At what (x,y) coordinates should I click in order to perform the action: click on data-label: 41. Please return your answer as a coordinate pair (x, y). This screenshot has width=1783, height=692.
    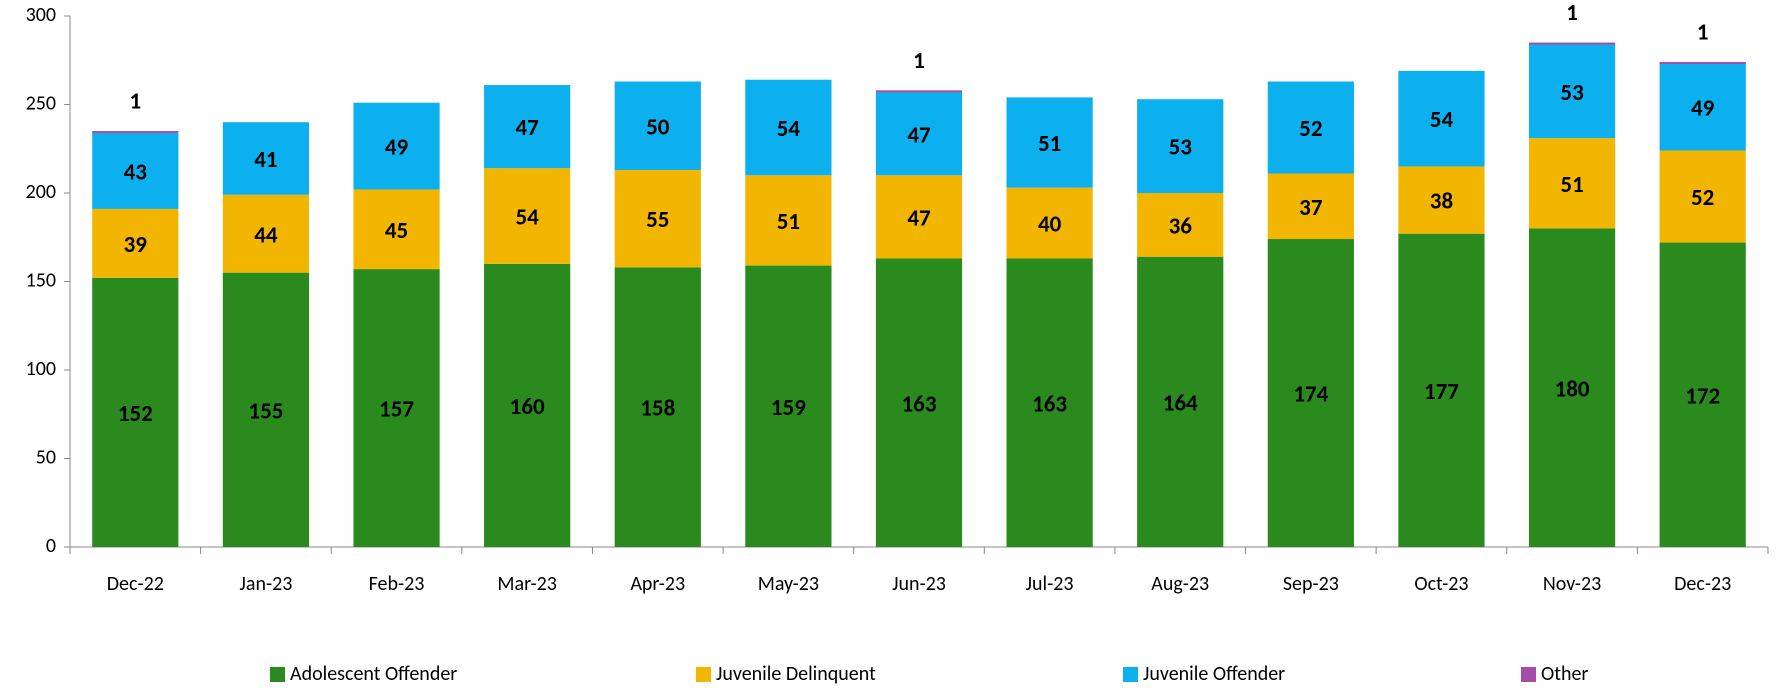
    Looking at the image, I should click on (265, 160).